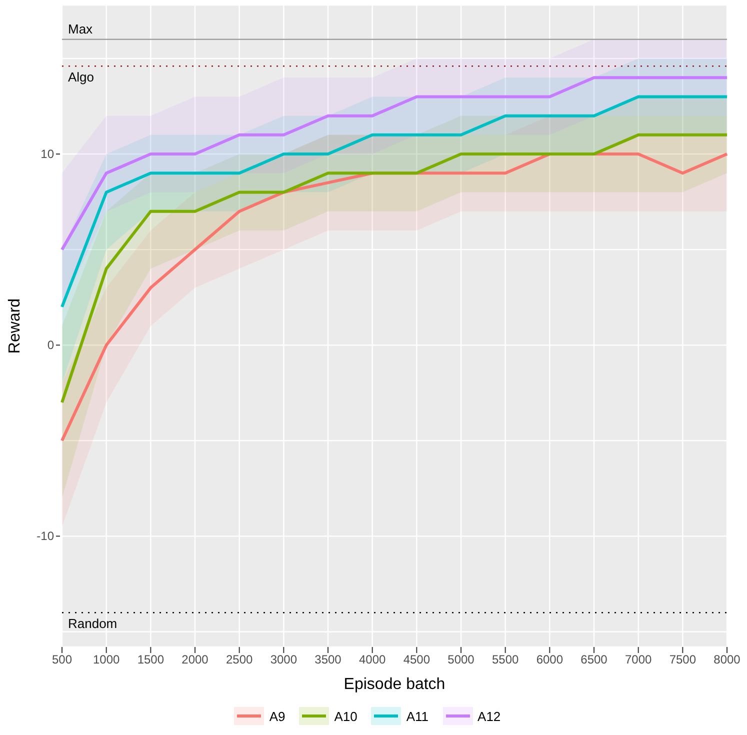 This screenshot has width=747, height=735. What do you see at coordinates (240, 659) in the screenshot?
I see `x-tick-label: 2500` at bounding box center [240, 659].